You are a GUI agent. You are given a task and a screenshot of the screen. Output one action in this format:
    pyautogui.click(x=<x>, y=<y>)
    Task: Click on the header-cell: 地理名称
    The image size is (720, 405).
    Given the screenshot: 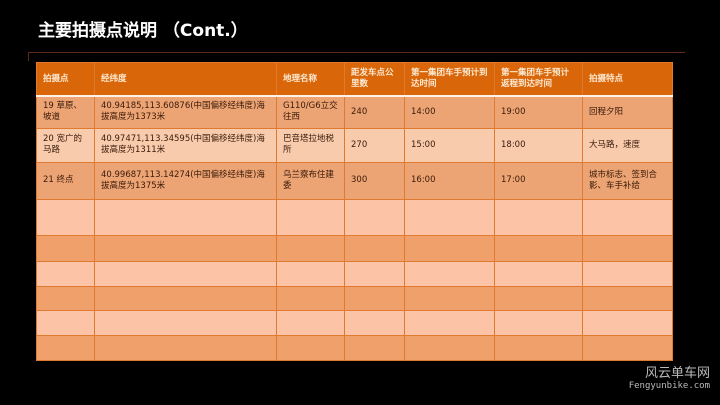 What is the action you would take?
    pyautogui.click(x=310, y=79)
    